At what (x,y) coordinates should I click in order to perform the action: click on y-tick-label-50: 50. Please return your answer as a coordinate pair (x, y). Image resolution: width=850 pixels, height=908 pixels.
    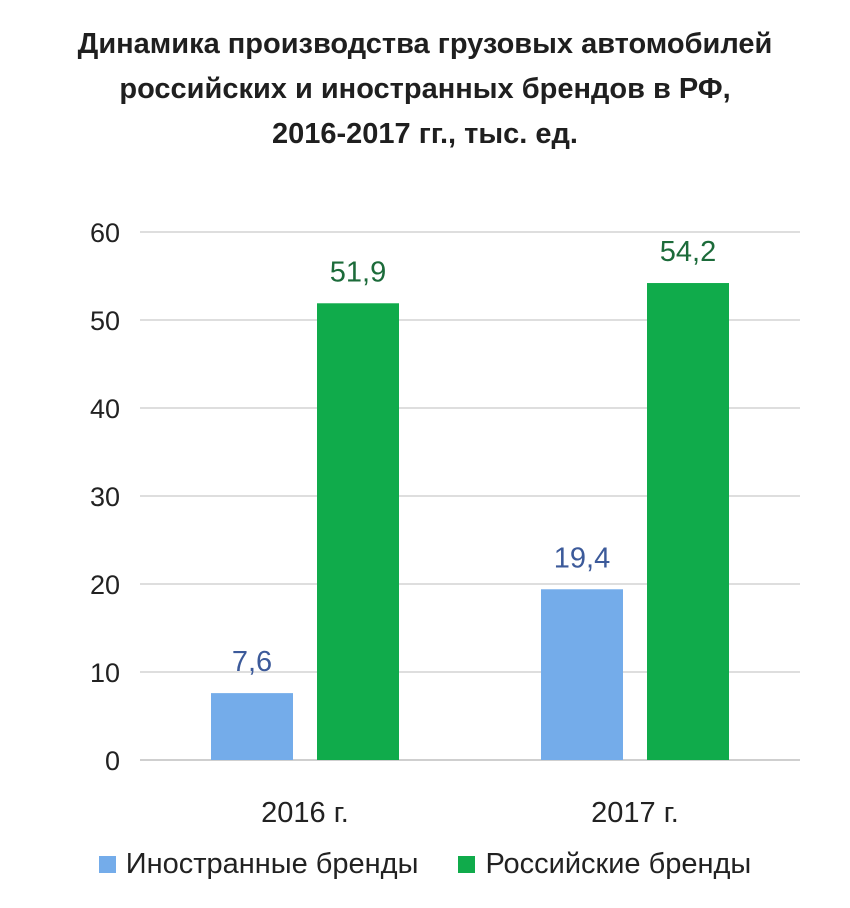
    Looking at the image, I should click on (105, 321).